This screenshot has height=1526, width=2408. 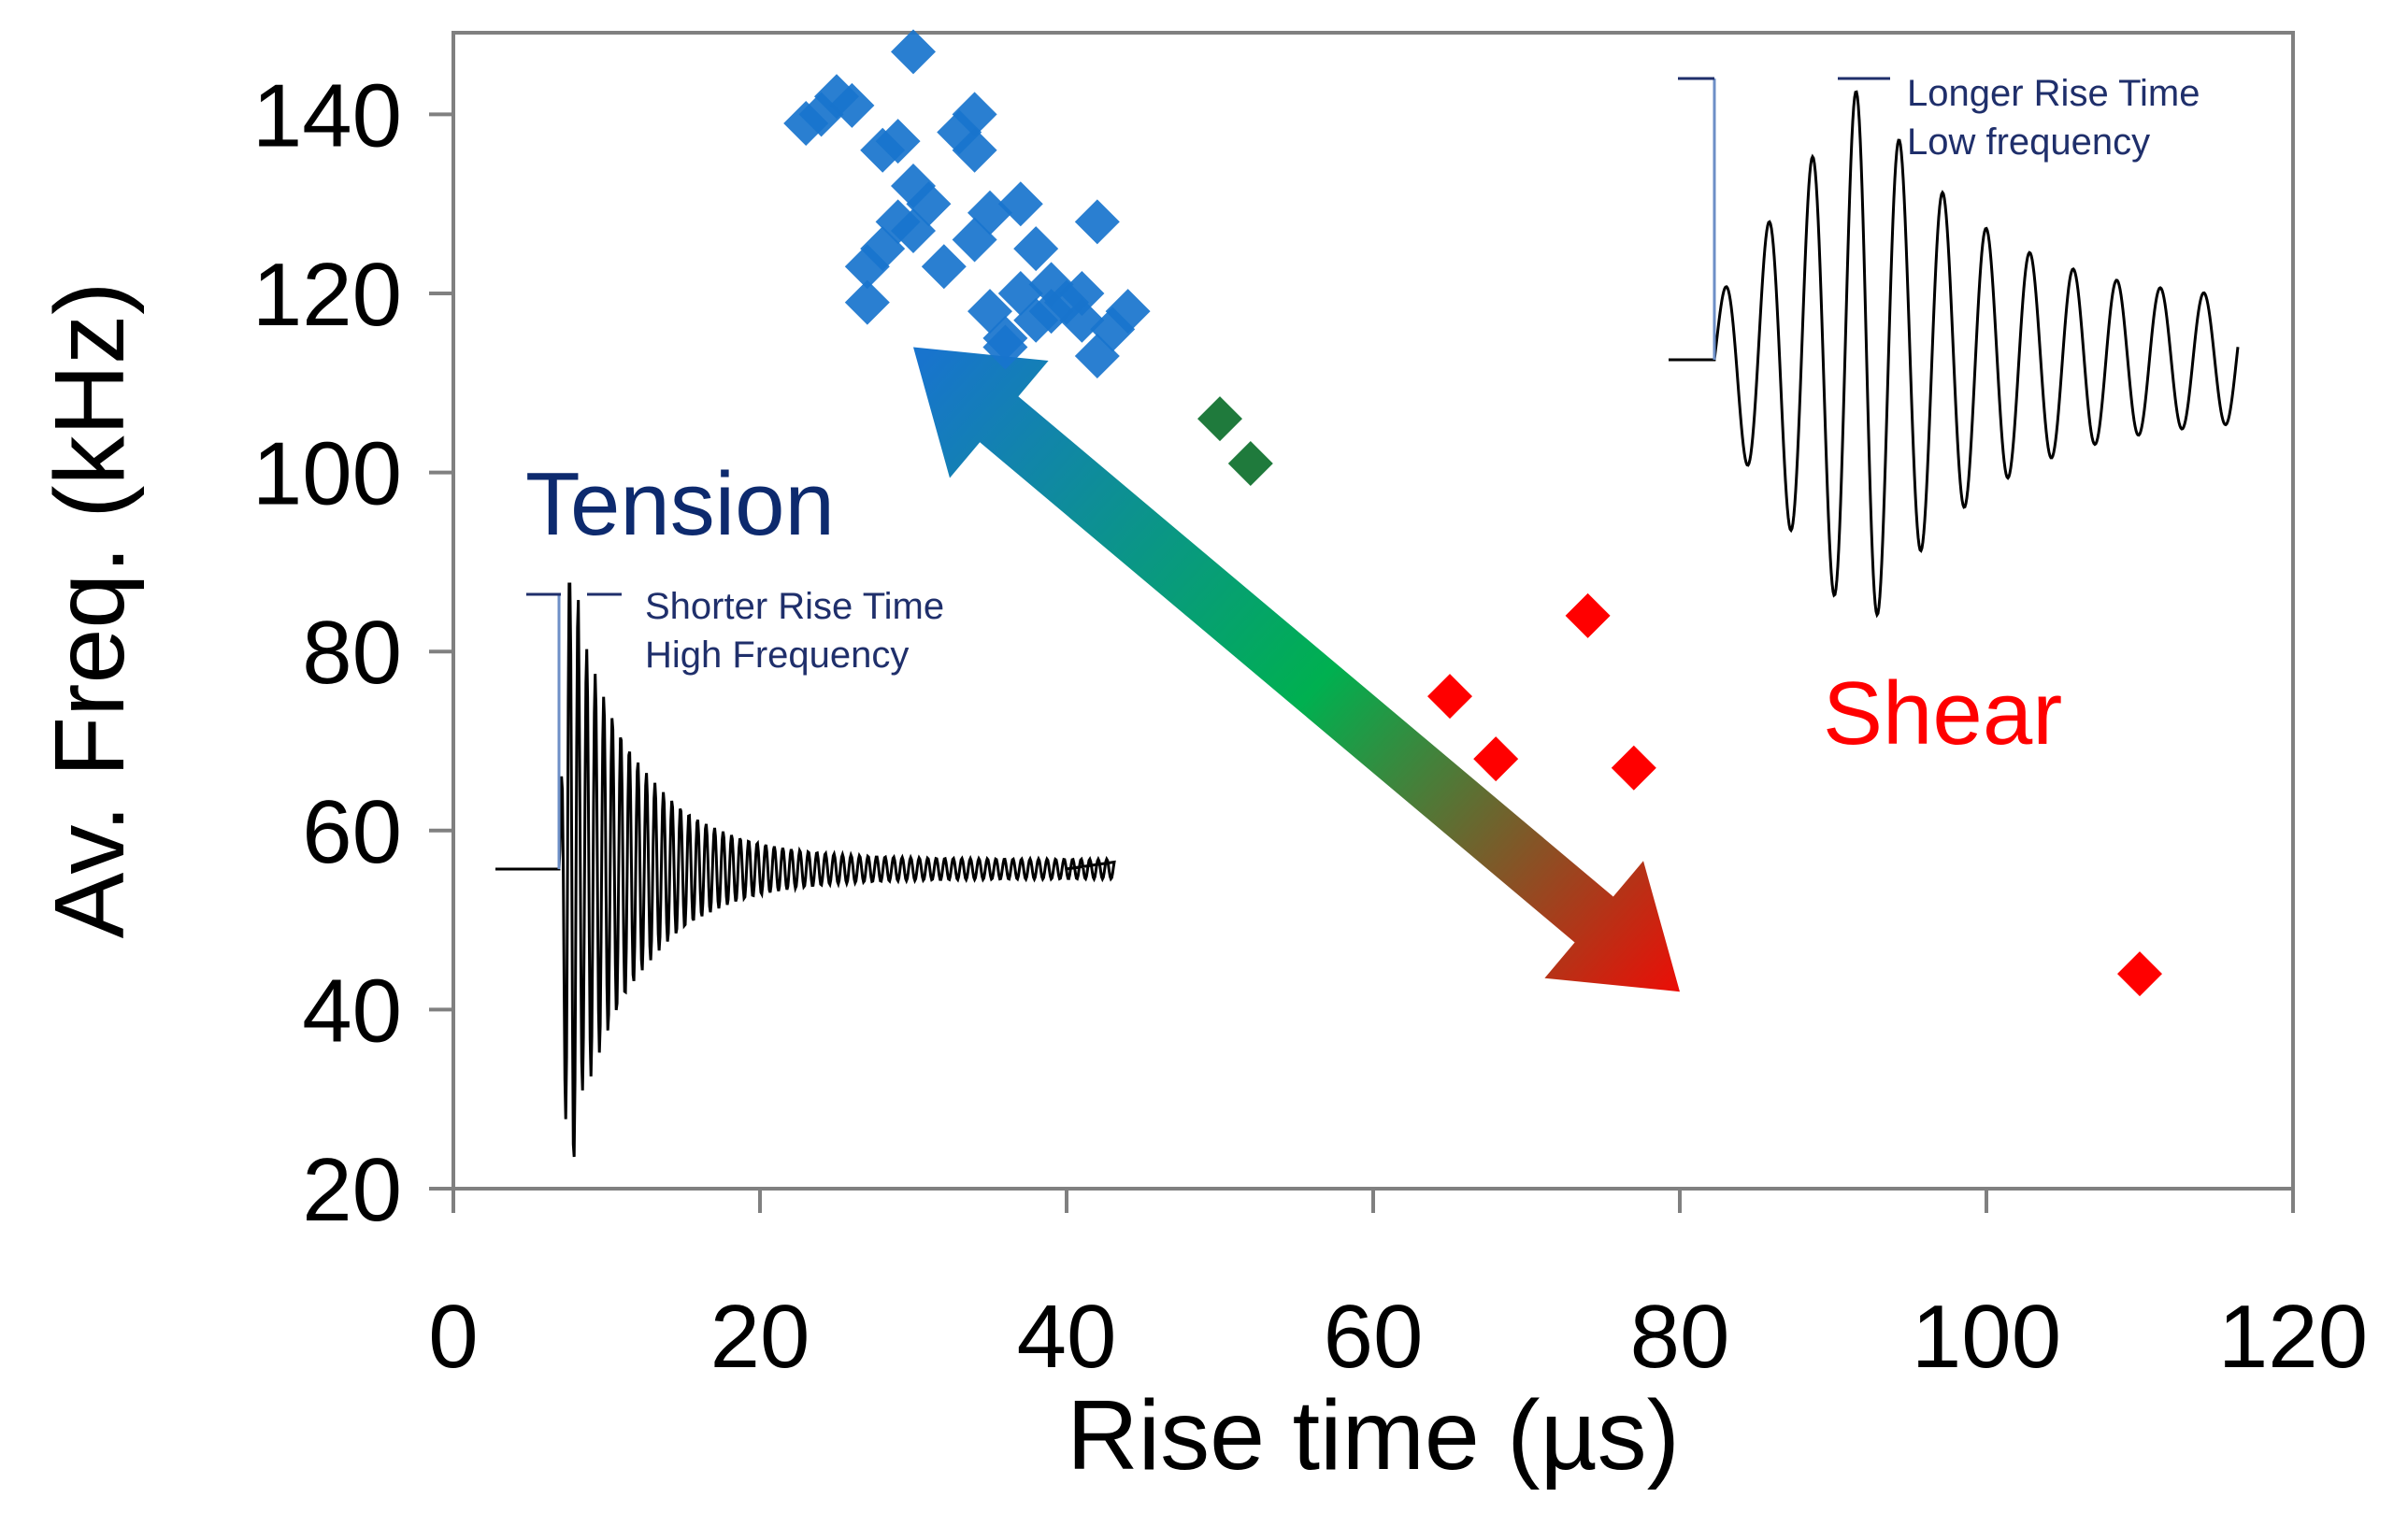 I want to click on shear-waveform, so click(x=1955, y=354).